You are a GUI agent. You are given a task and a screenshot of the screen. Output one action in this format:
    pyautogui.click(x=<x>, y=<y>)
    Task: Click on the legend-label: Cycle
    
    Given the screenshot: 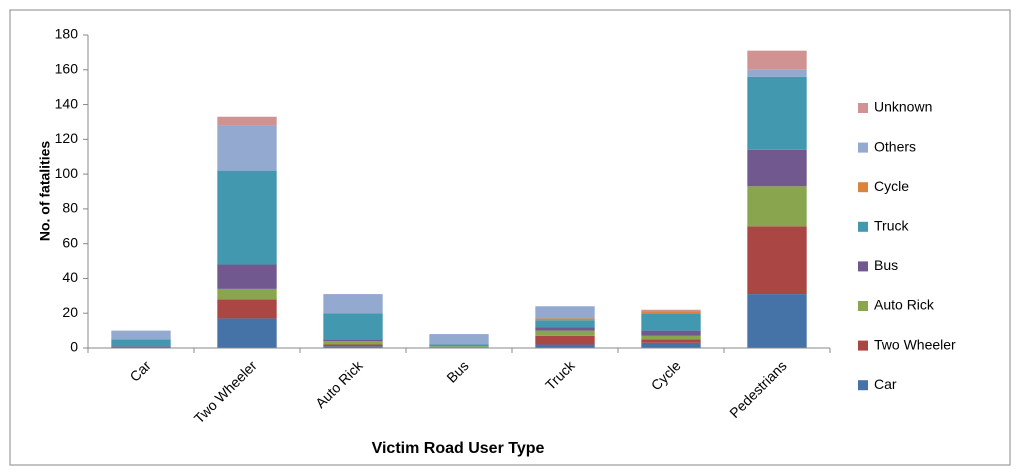 What is the action you would take?
    pyautogui.click(x=891, y=186)
    